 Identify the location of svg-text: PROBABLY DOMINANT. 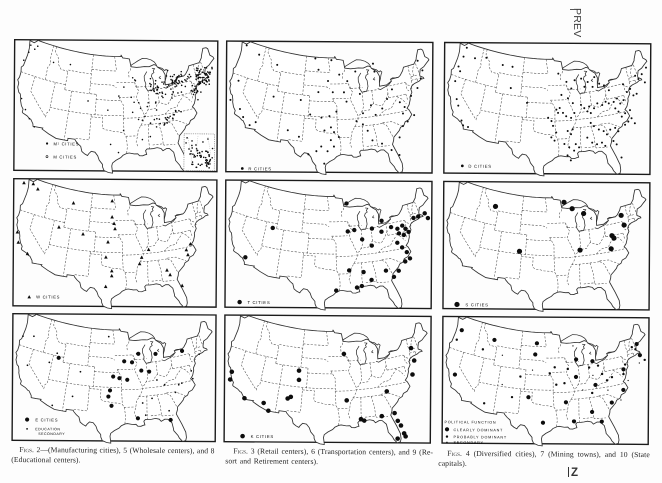
(479, 437).